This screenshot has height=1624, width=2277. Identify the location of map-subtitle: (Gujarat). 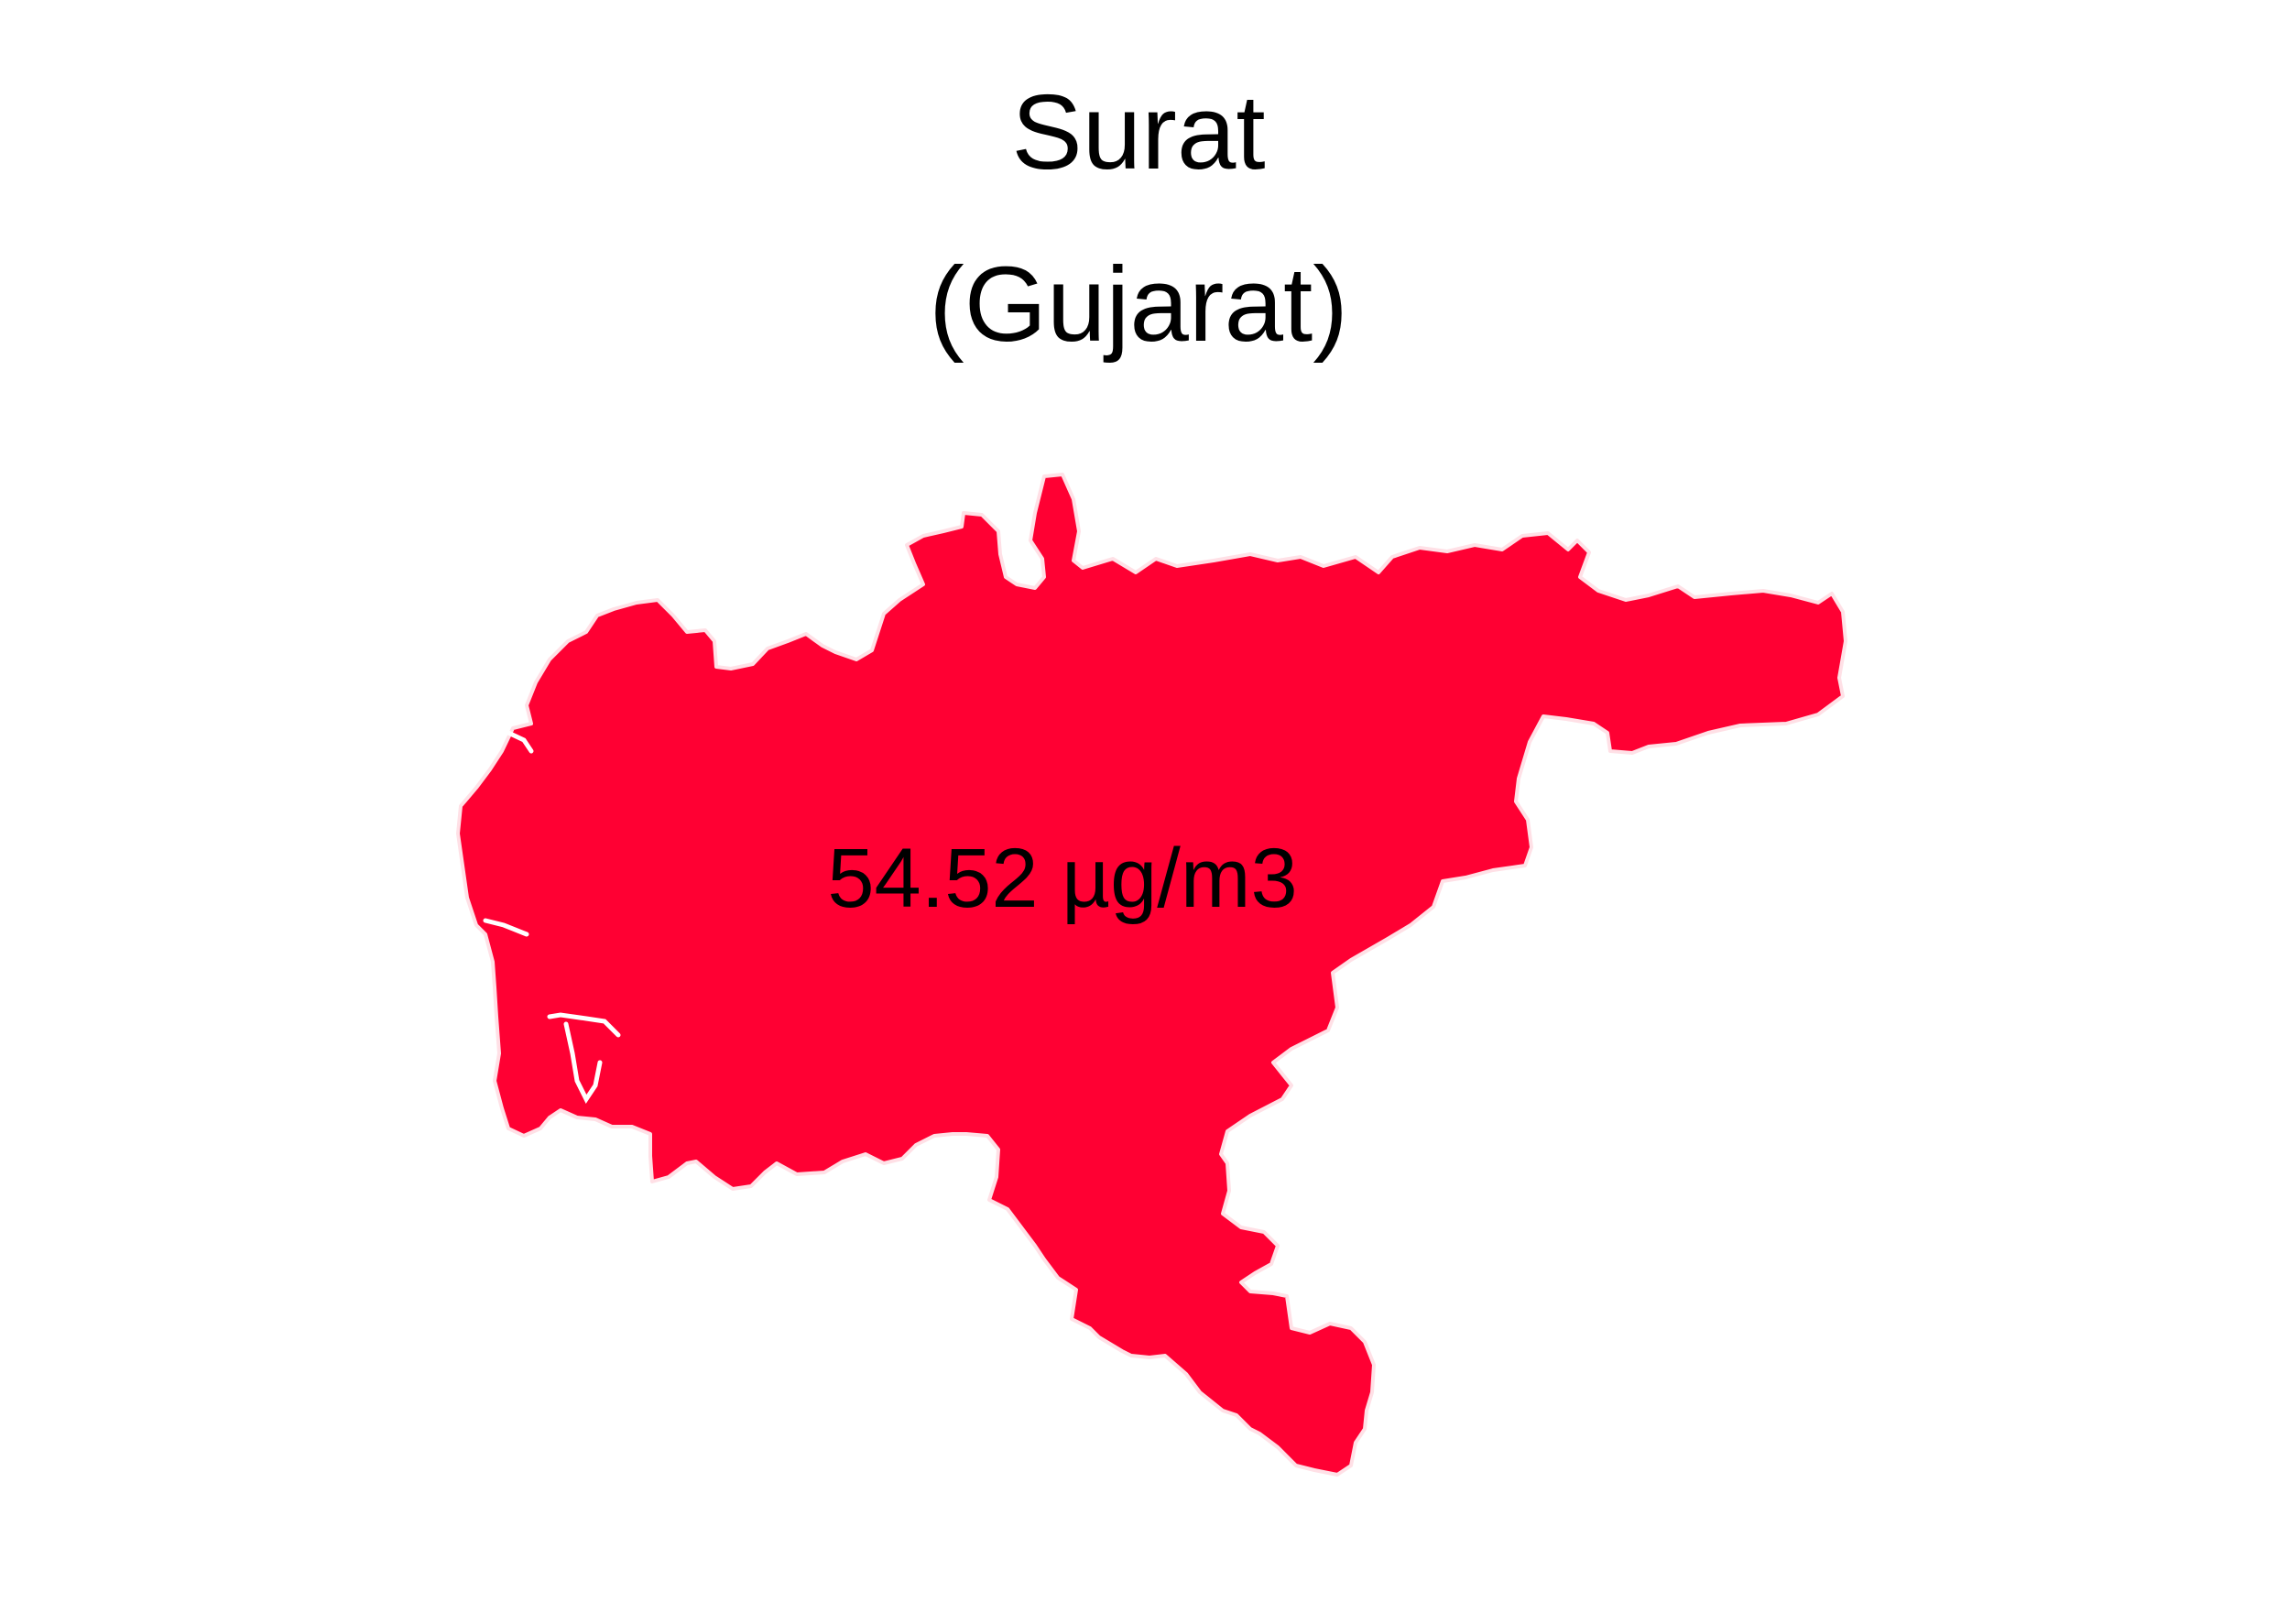
(1138, 304).